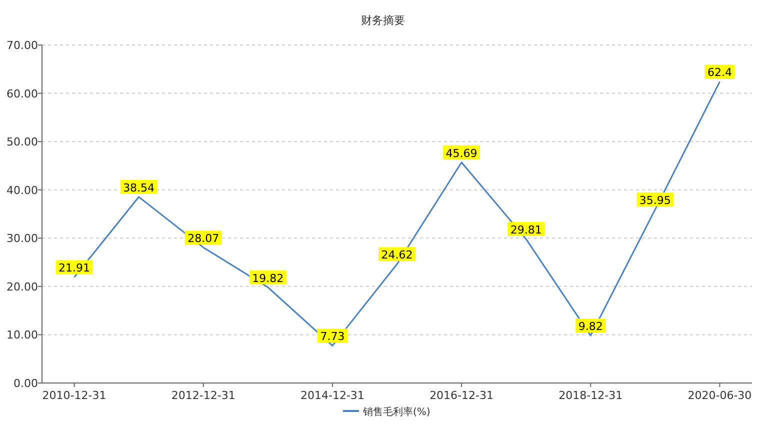 The width and height of the screenshot is (766, 424). I want to click on x-tick-label: 2018-12-31, so click(590, 395).